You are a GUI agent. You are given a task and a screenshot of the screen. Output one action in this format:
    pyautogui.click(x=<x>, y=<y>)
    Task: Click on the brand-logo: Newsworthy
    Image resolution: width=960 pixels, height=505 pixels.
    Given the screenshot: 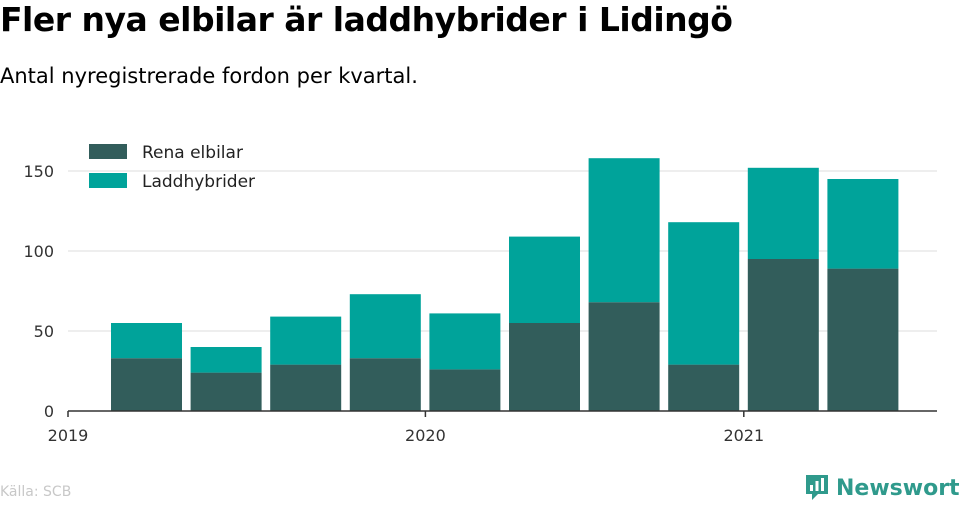 What is the action you would take?
    pyautogui.click(x=882, y=488)
    